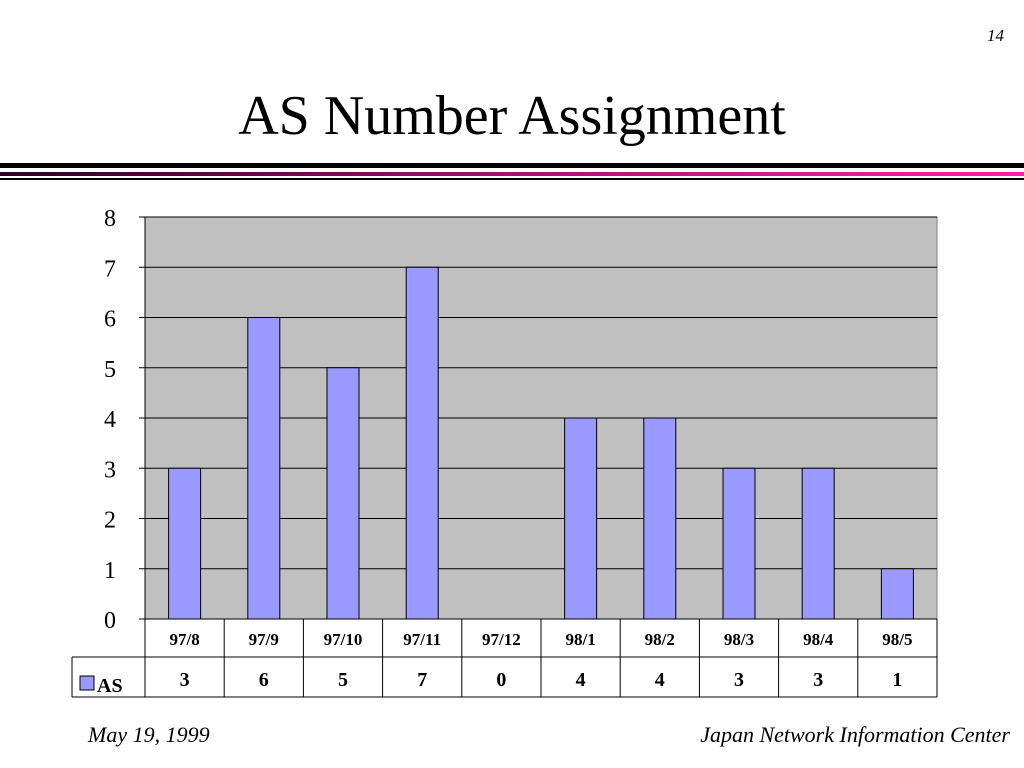 The height and width of the screenshot is (768, 1024). What do you see at coordinates (110, 686) in the screenshot?
I see `legend-label: AS` at bounding box center [110, 686].